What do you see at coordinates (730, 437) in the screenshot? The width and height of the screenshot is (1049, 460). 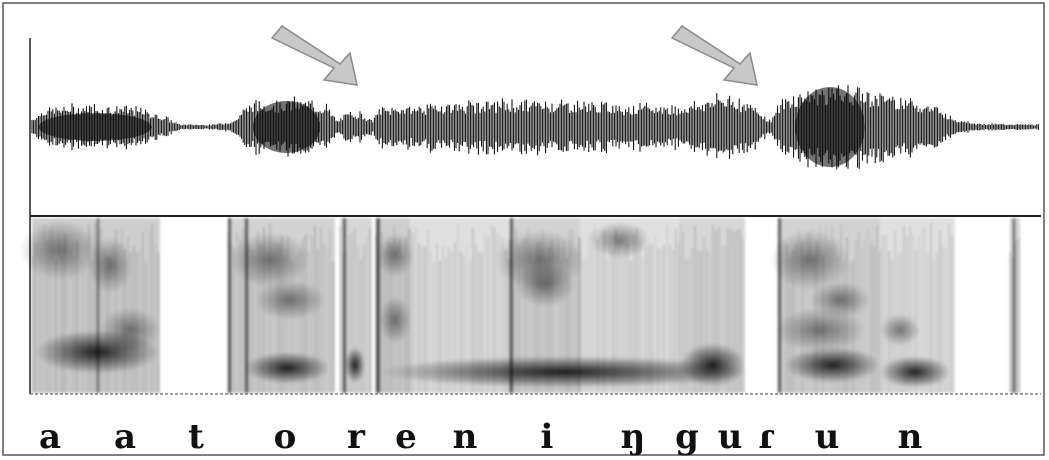 I see `segment-label-11: u` at bounding box center [730, 437].